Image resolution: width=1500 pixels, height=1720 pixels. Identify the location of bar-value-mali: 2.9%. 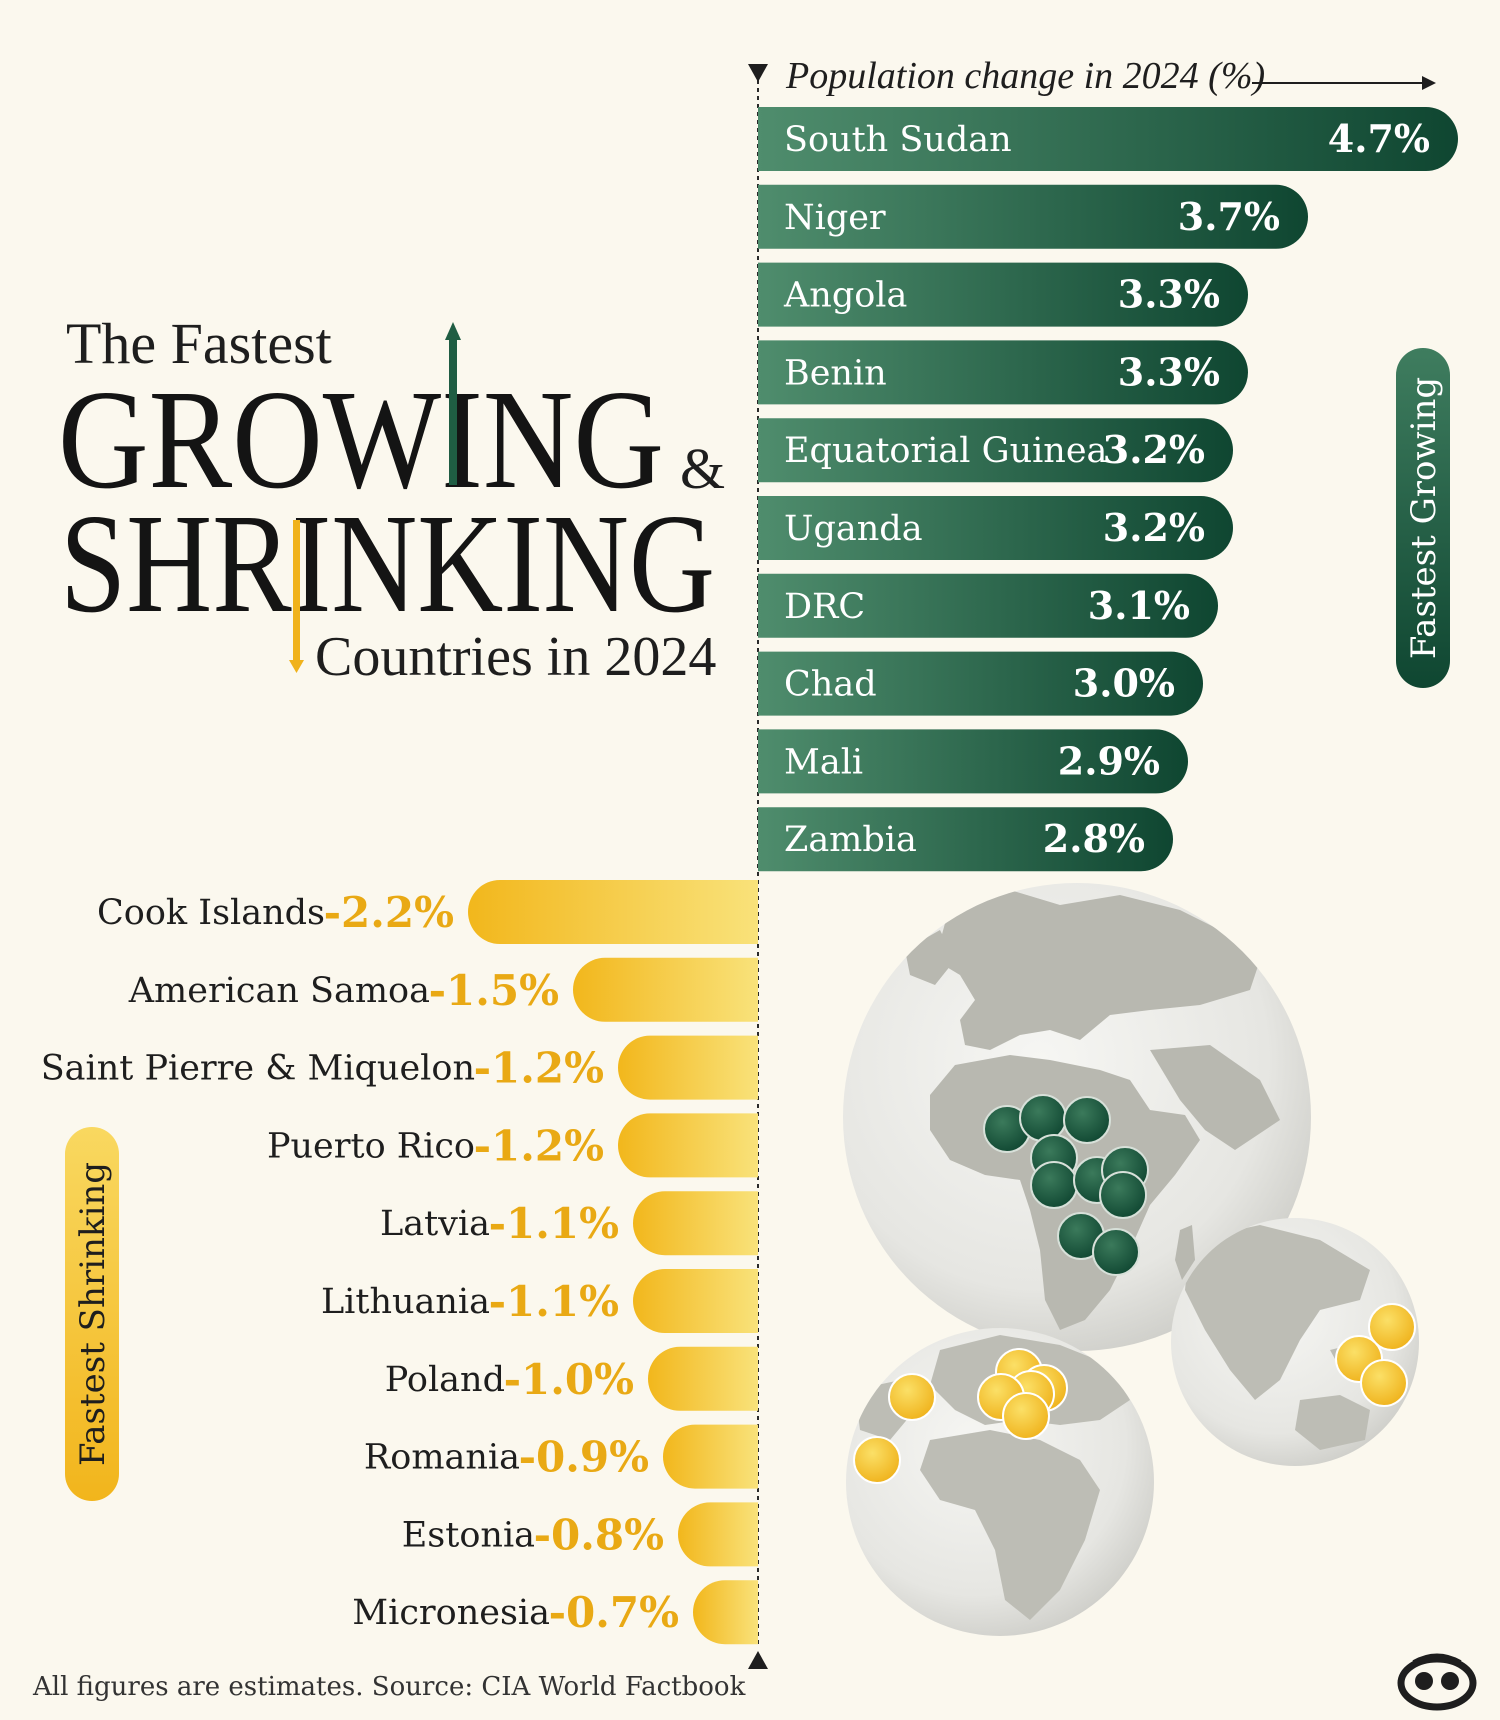
(1109, 760).